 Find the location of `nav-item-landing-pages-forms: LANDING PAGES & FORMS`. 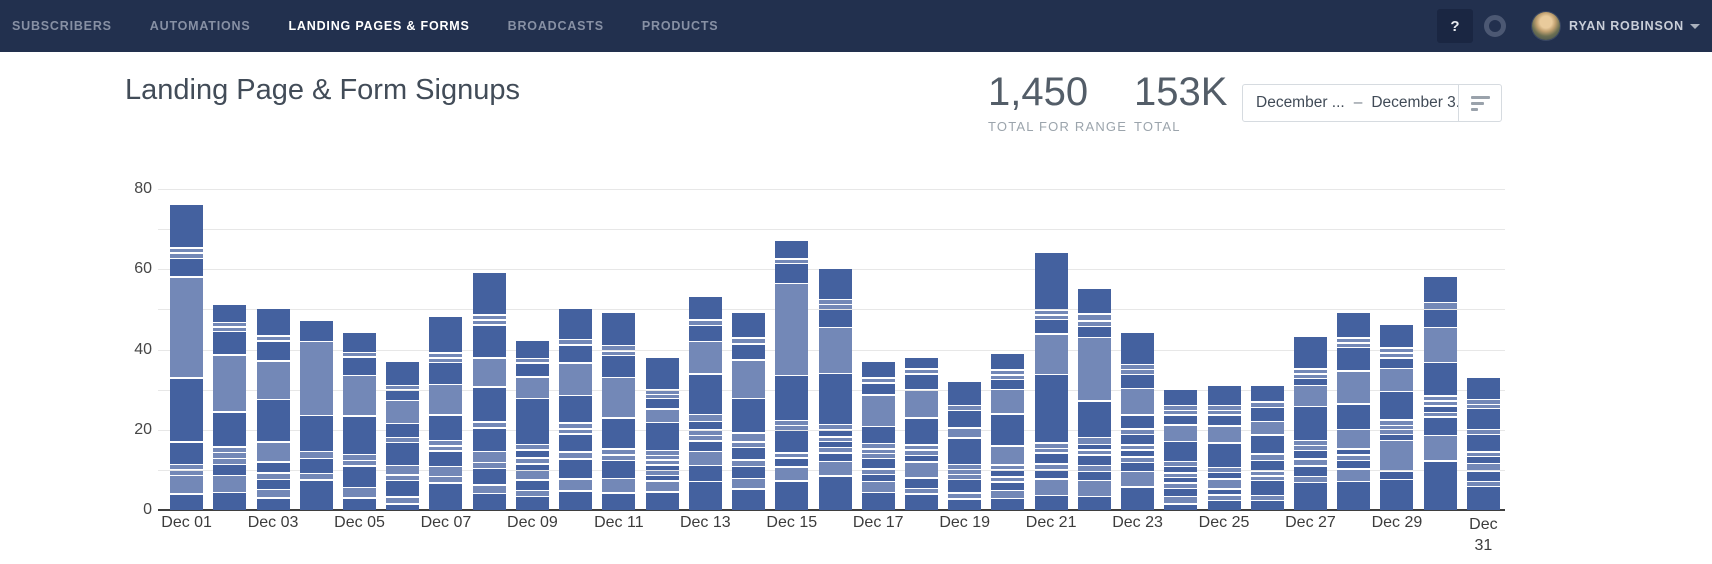

nav-item-landing-pages-forms: LANDING PAGES & FORMS is located at coordinates (379, 26).